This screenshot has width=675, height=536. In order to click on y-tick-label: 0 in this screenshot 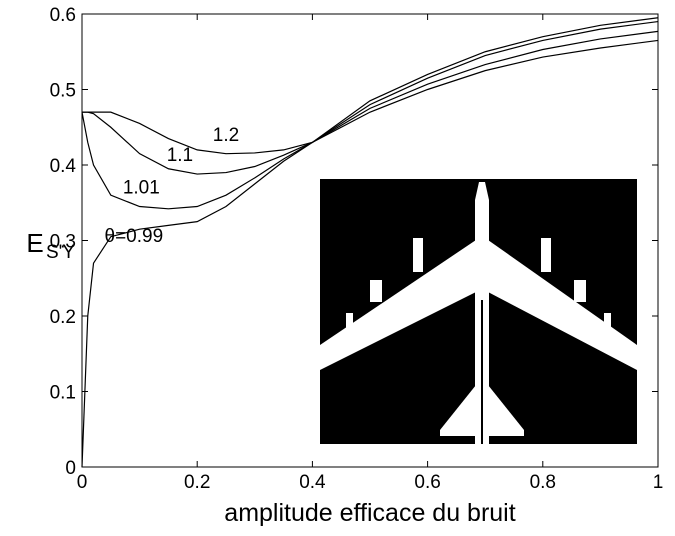, I will do `click(70, 468)`.